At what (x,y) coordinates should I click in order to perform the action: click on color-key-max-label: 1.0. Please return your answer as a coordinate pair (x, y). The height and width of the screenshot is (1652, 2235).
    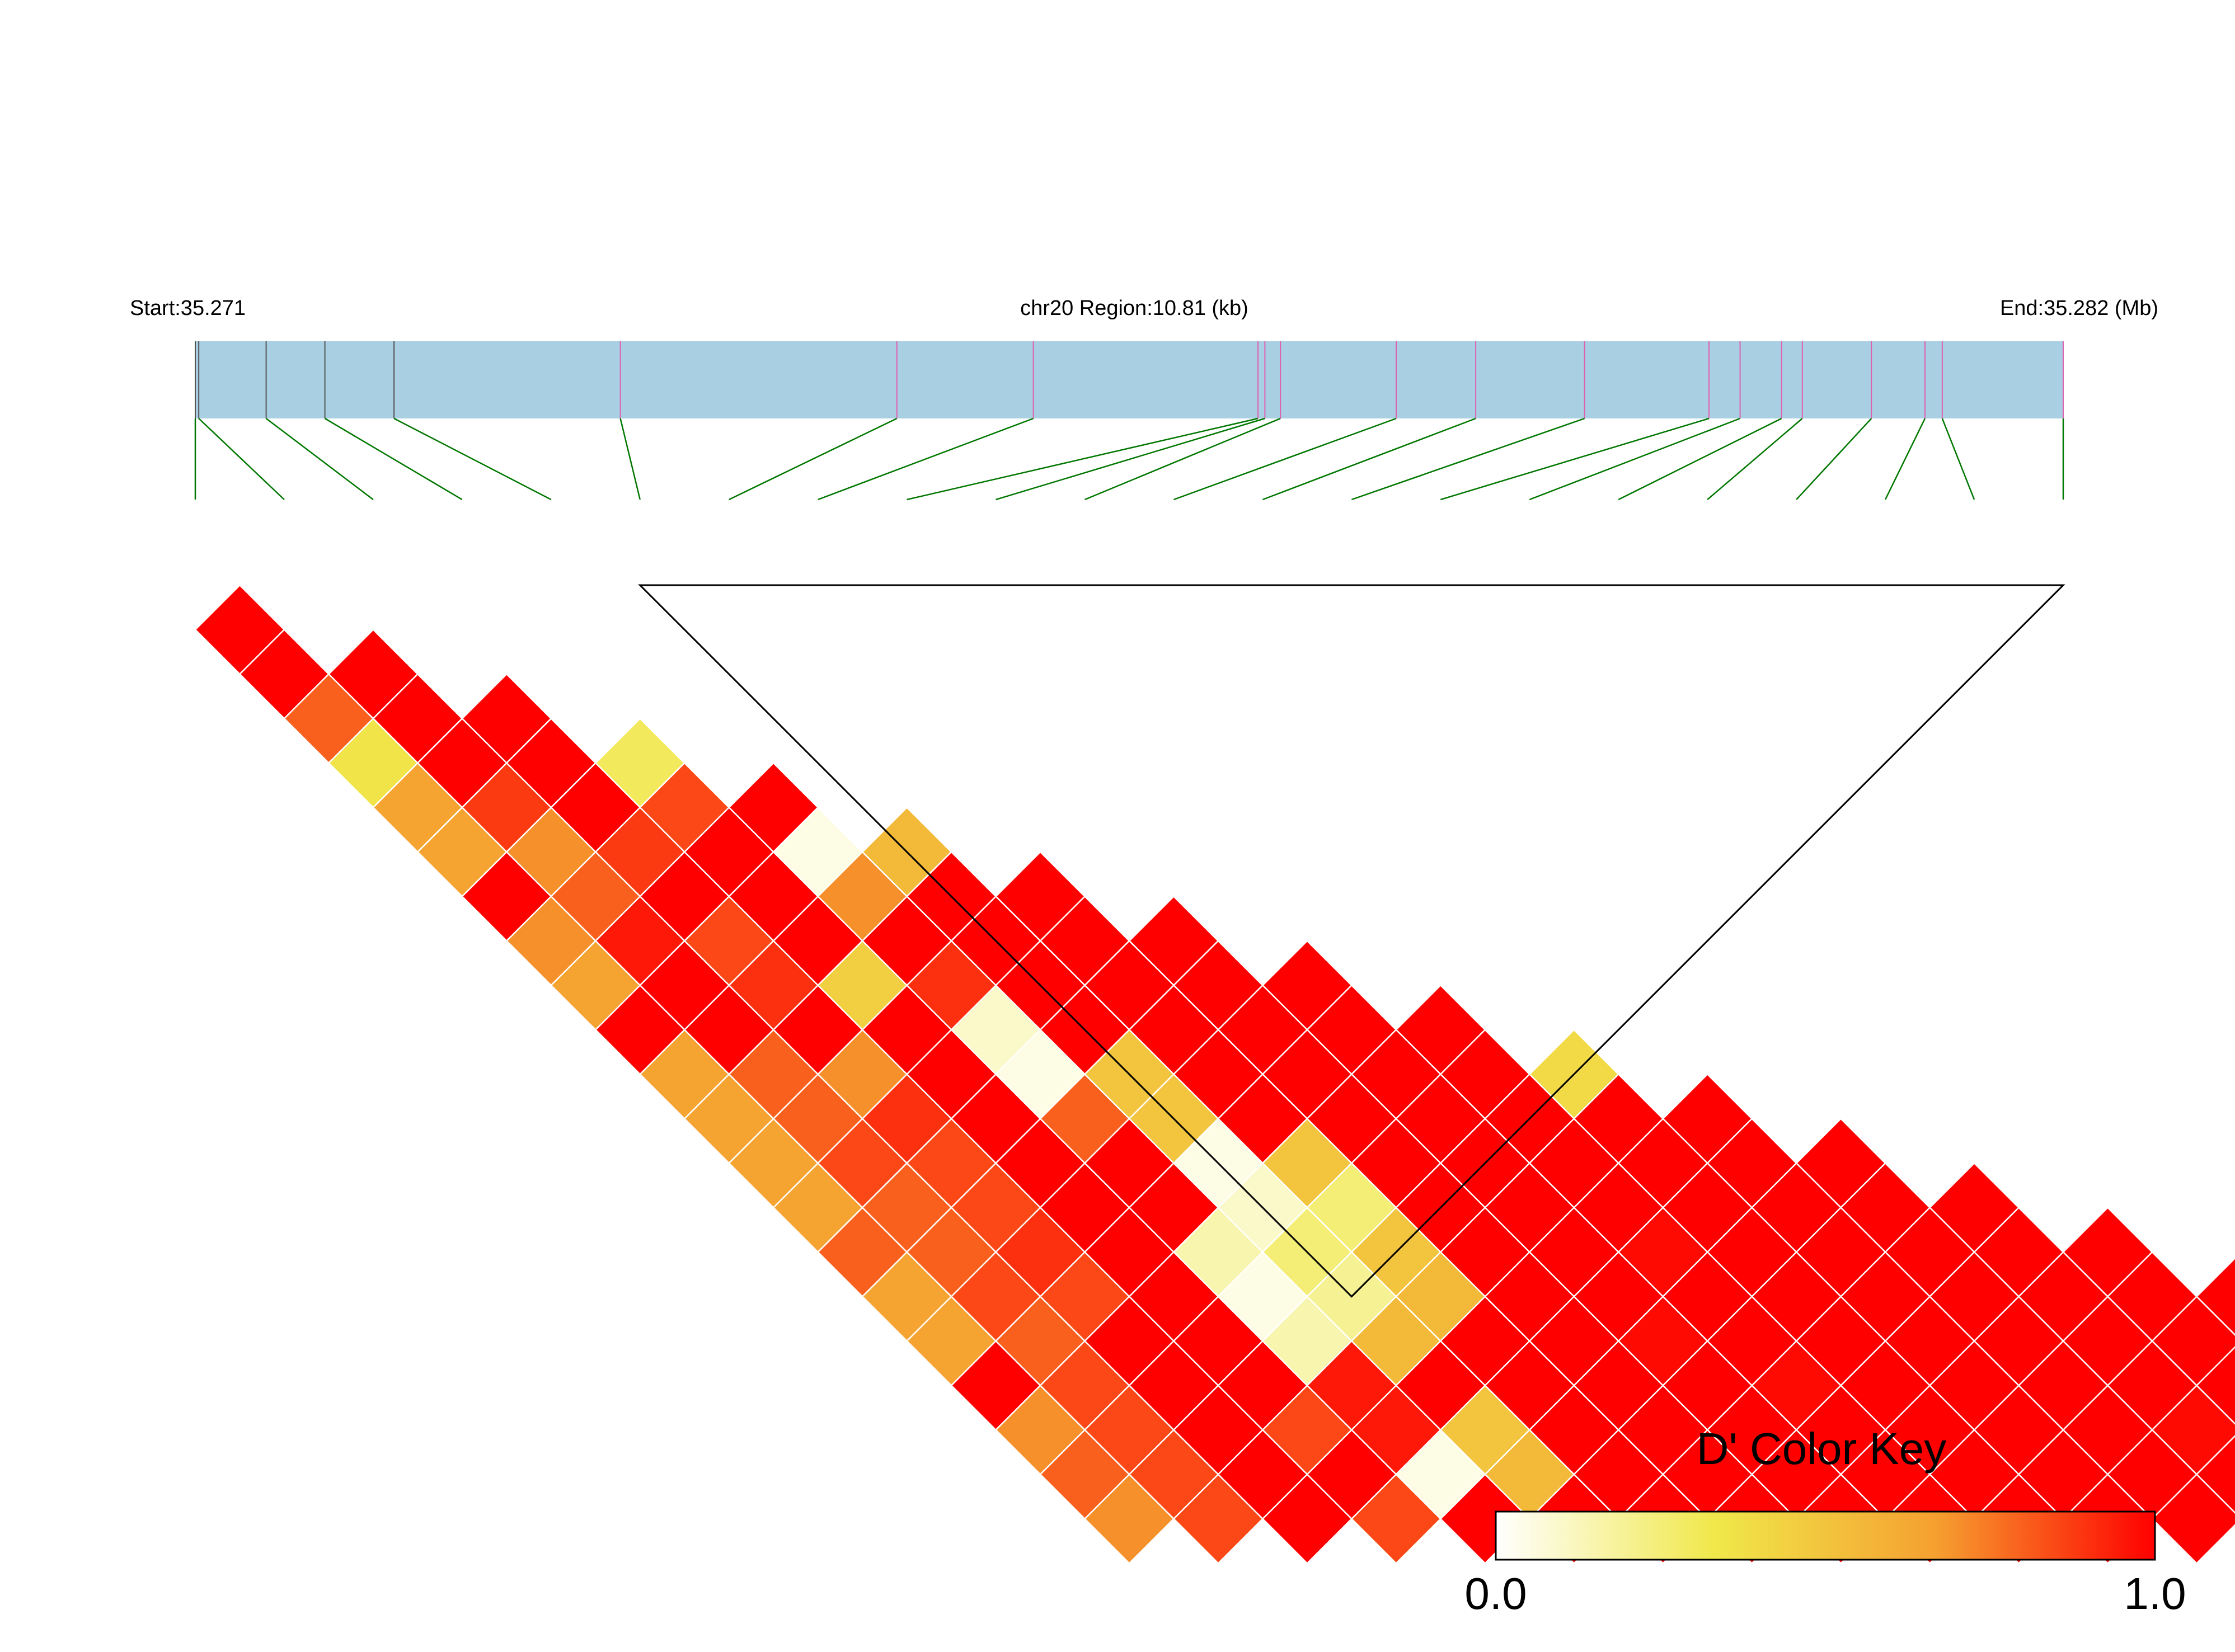
    Looking at the image, I should click on (2155, 1594).